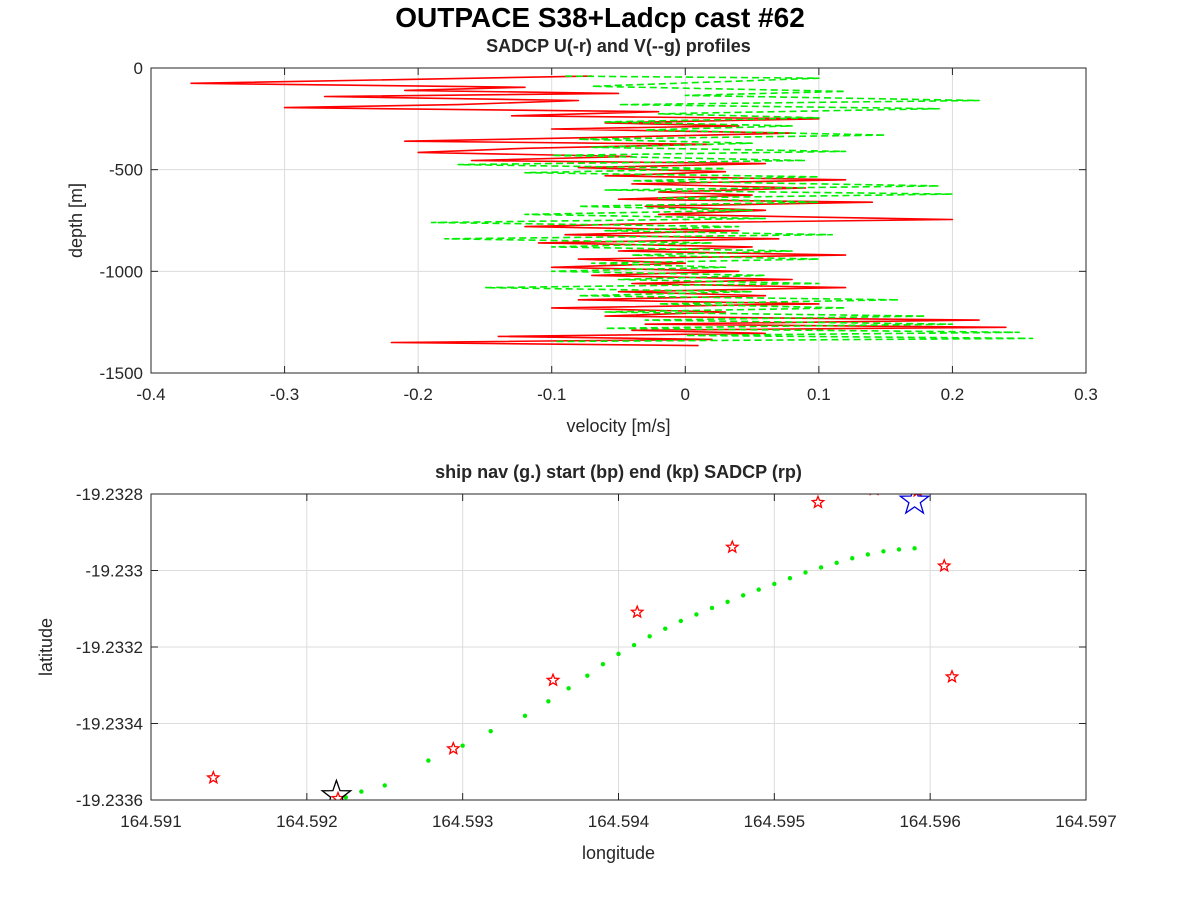  What do you see at coordinates (819, 394) in the screenshot?
I see `chart1-xtick-label: 0.1` at bounding box center [819, 394].